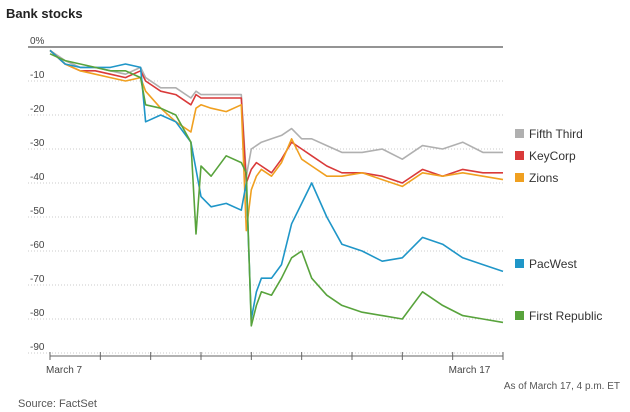  What do you see at coordinates (37, 194) in the screenshot?
I see `y-axis-ticks: 0% -10 -20 -30 -40 -50 -60 -70 -80 -90` at bounding box center [37, 194].